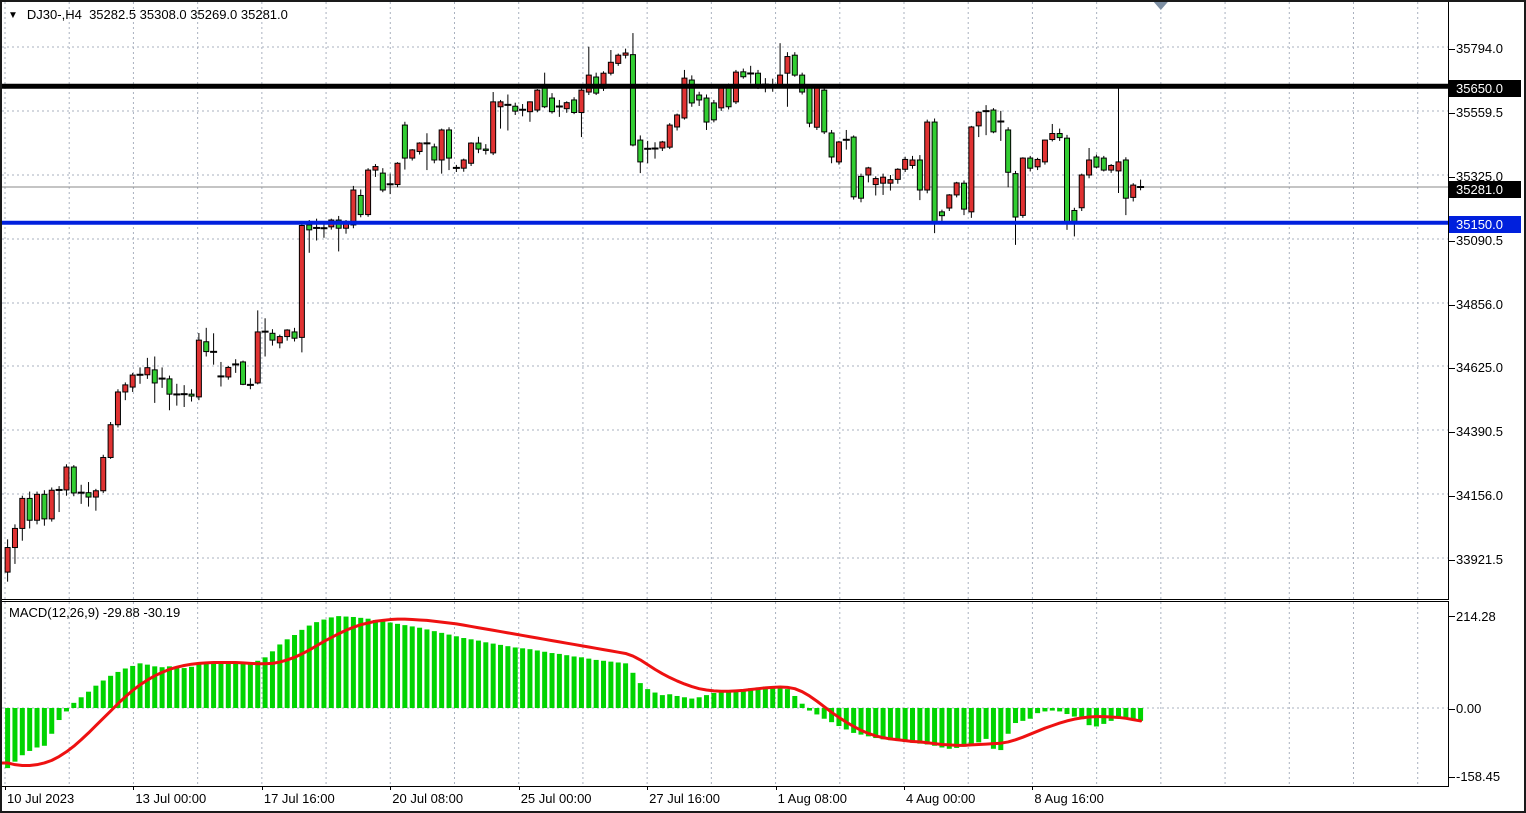 This screenshot has height=813, width=1526. Describe the element at coordinates (812, 798) in the screenshot. I see `time-axis-label: 1 Aug 08:00` at that location.